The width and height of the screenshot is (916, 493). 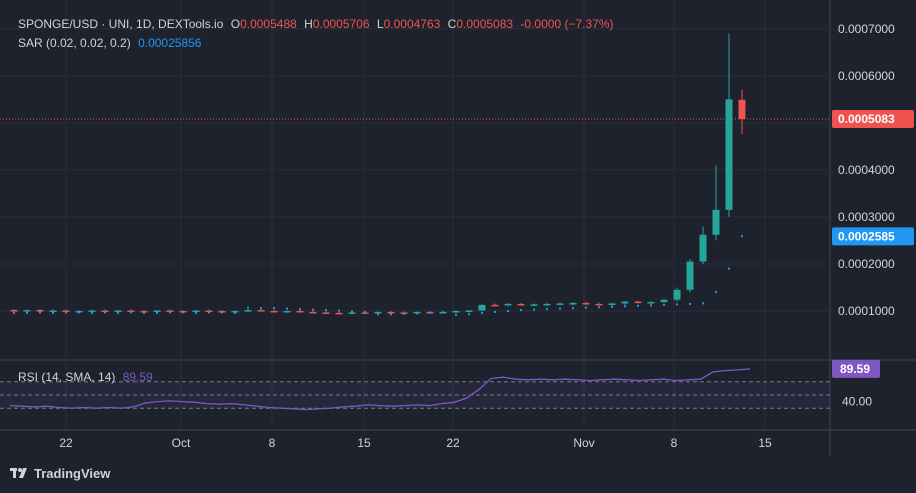 I want to click on open-label: O, so click(x=235, y=24).